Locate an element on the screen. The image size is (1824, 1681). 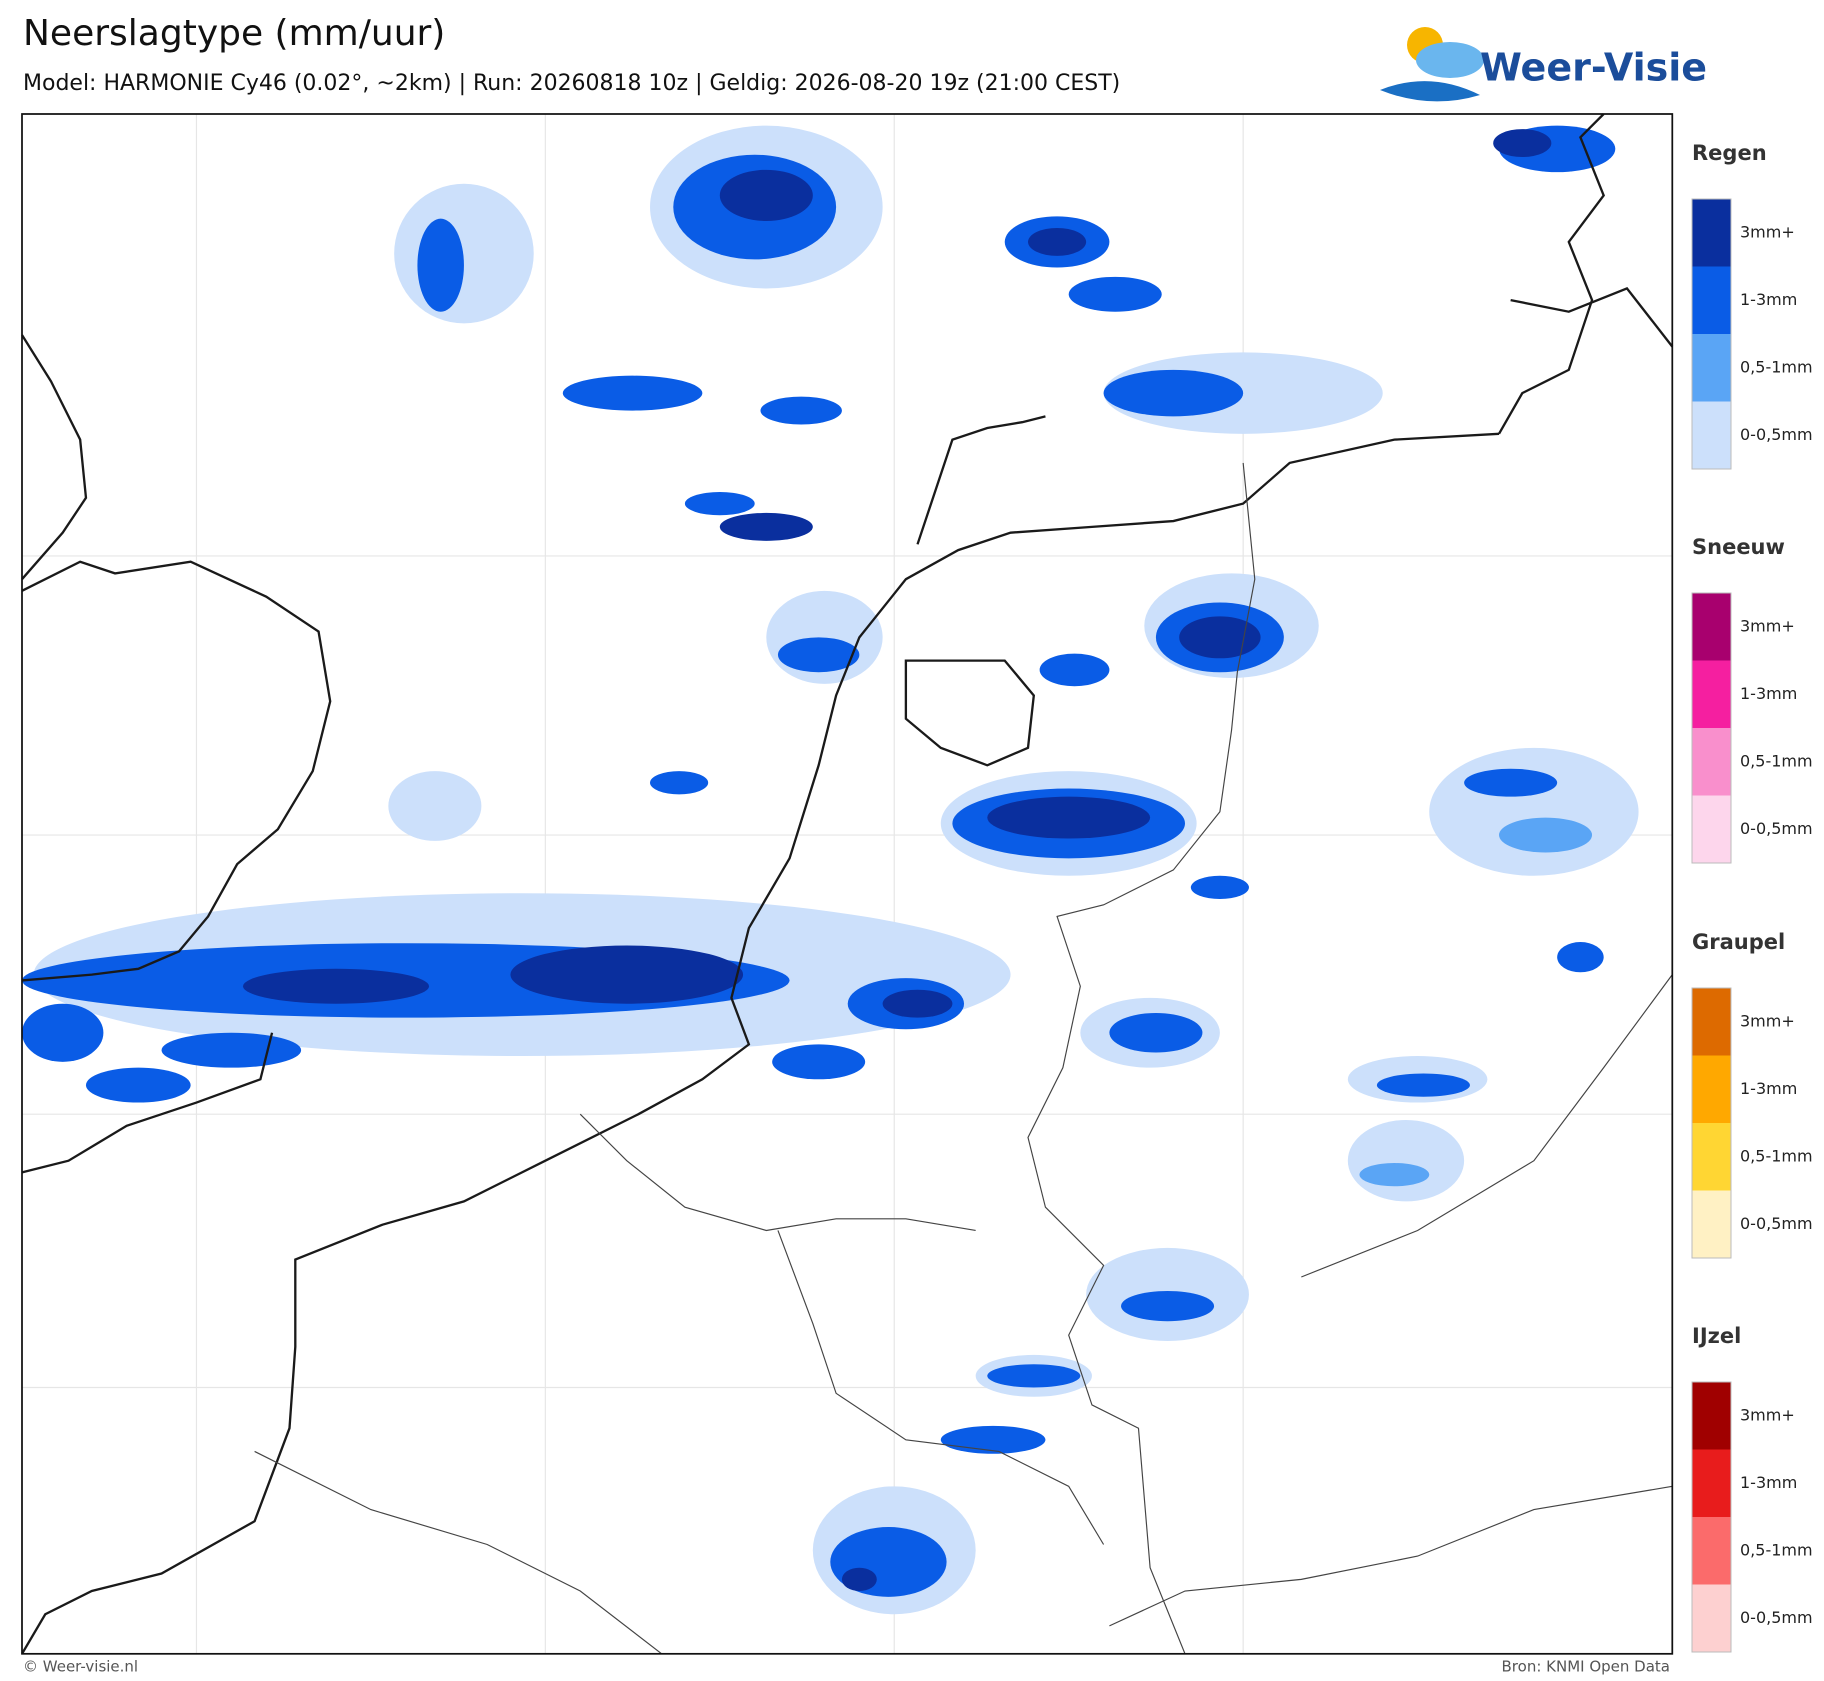
legend-title: Graupel is located at coordinates (1738, 942).